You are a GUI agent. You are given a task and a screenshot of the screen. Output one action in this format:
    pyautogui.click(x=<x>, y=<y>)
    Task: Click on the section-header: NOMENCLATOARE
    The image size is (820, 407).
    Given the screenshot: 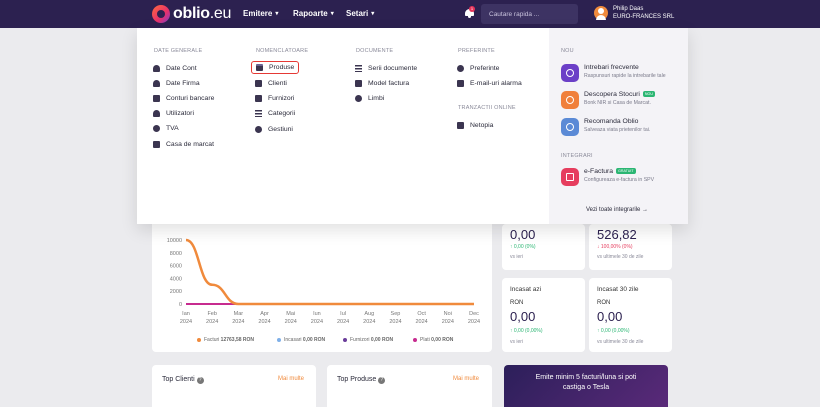 What is the action you would take?
    pyautogui.click(x=282, y=51)
    